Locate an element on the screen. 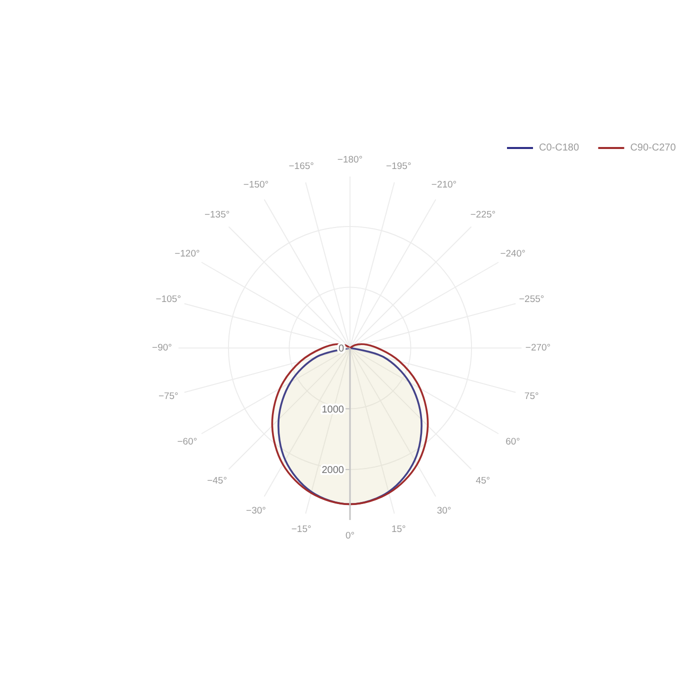  spoke-label: −105° is located at coordinates (169, 299).